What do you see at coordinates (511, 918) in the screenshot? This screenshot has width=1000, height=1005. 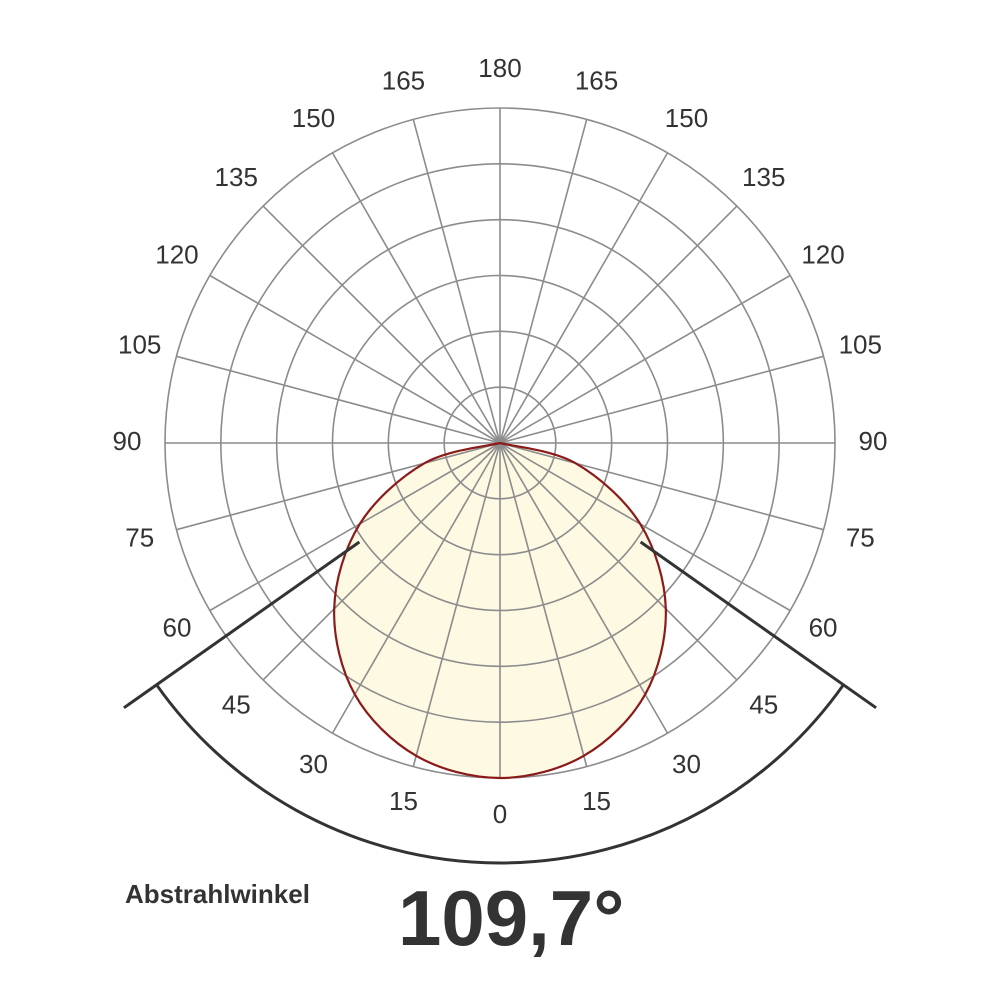 I see `beam-angle: 109,7°` at bounding box center [511, 918].